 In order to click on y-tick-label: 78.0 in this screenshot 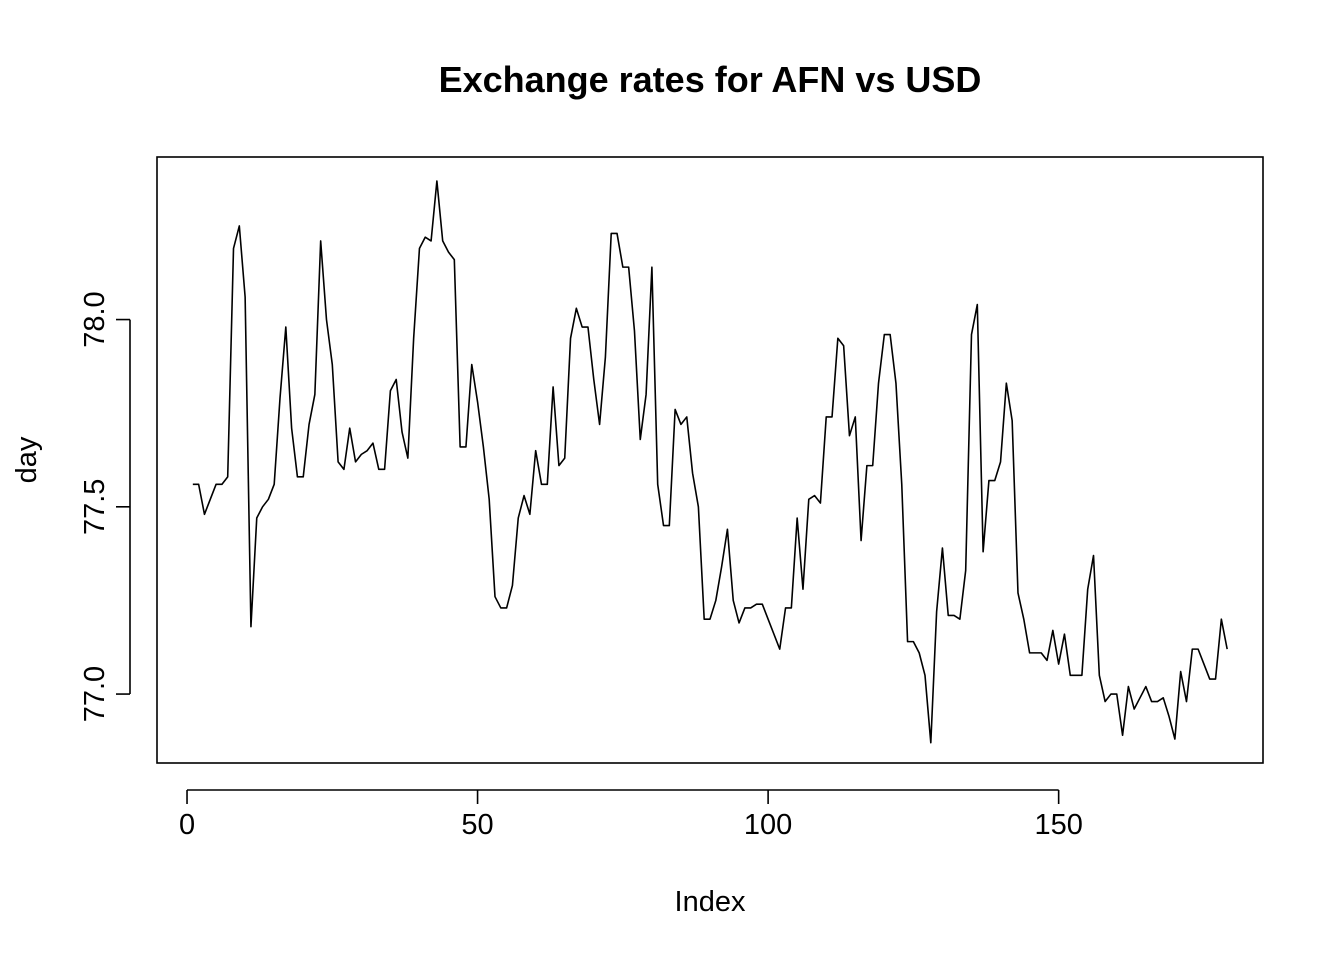, I will do `click(95, 319)`.